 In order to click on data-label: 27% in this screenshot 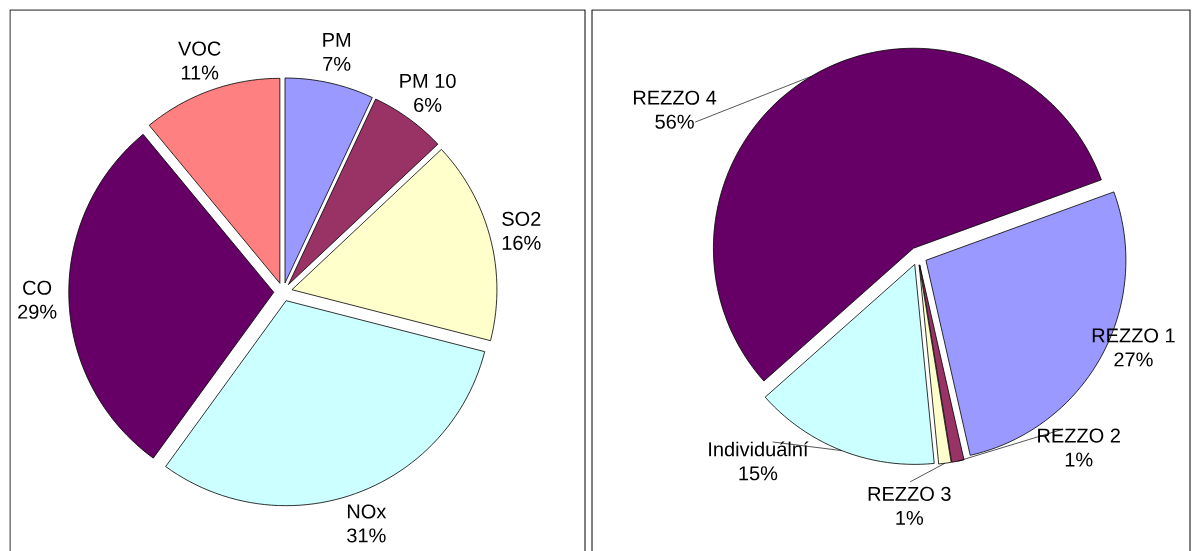, I will do `click(1133, 359)`.